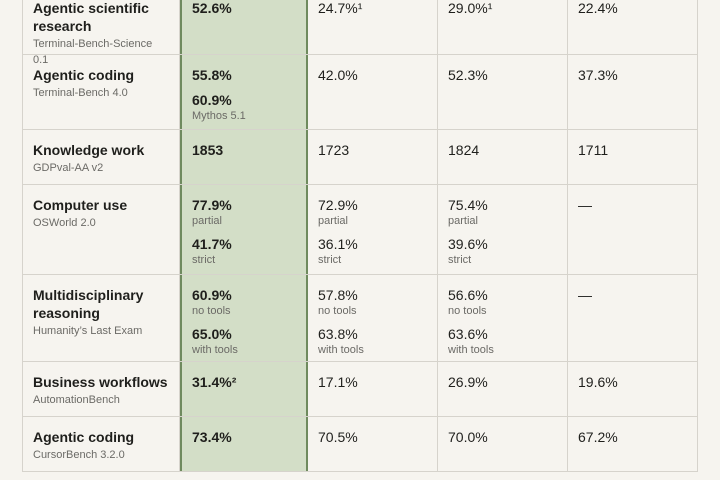 This screenshot has width=720, height=480. Describe the element at coordinates (244, 27) in the screenshot. I see `score-cell: 52.6%` at that location.